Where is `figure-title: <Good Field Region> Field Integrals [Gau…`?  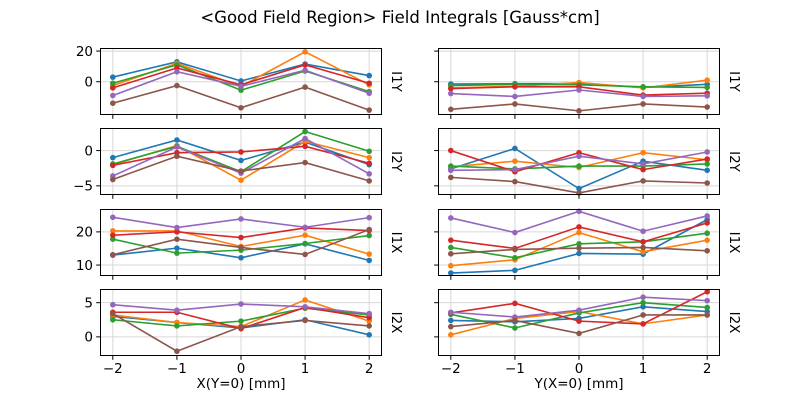
figure-title: <Good Field Region> Field Integrals [Gau… is located at coordinates (400, 17).